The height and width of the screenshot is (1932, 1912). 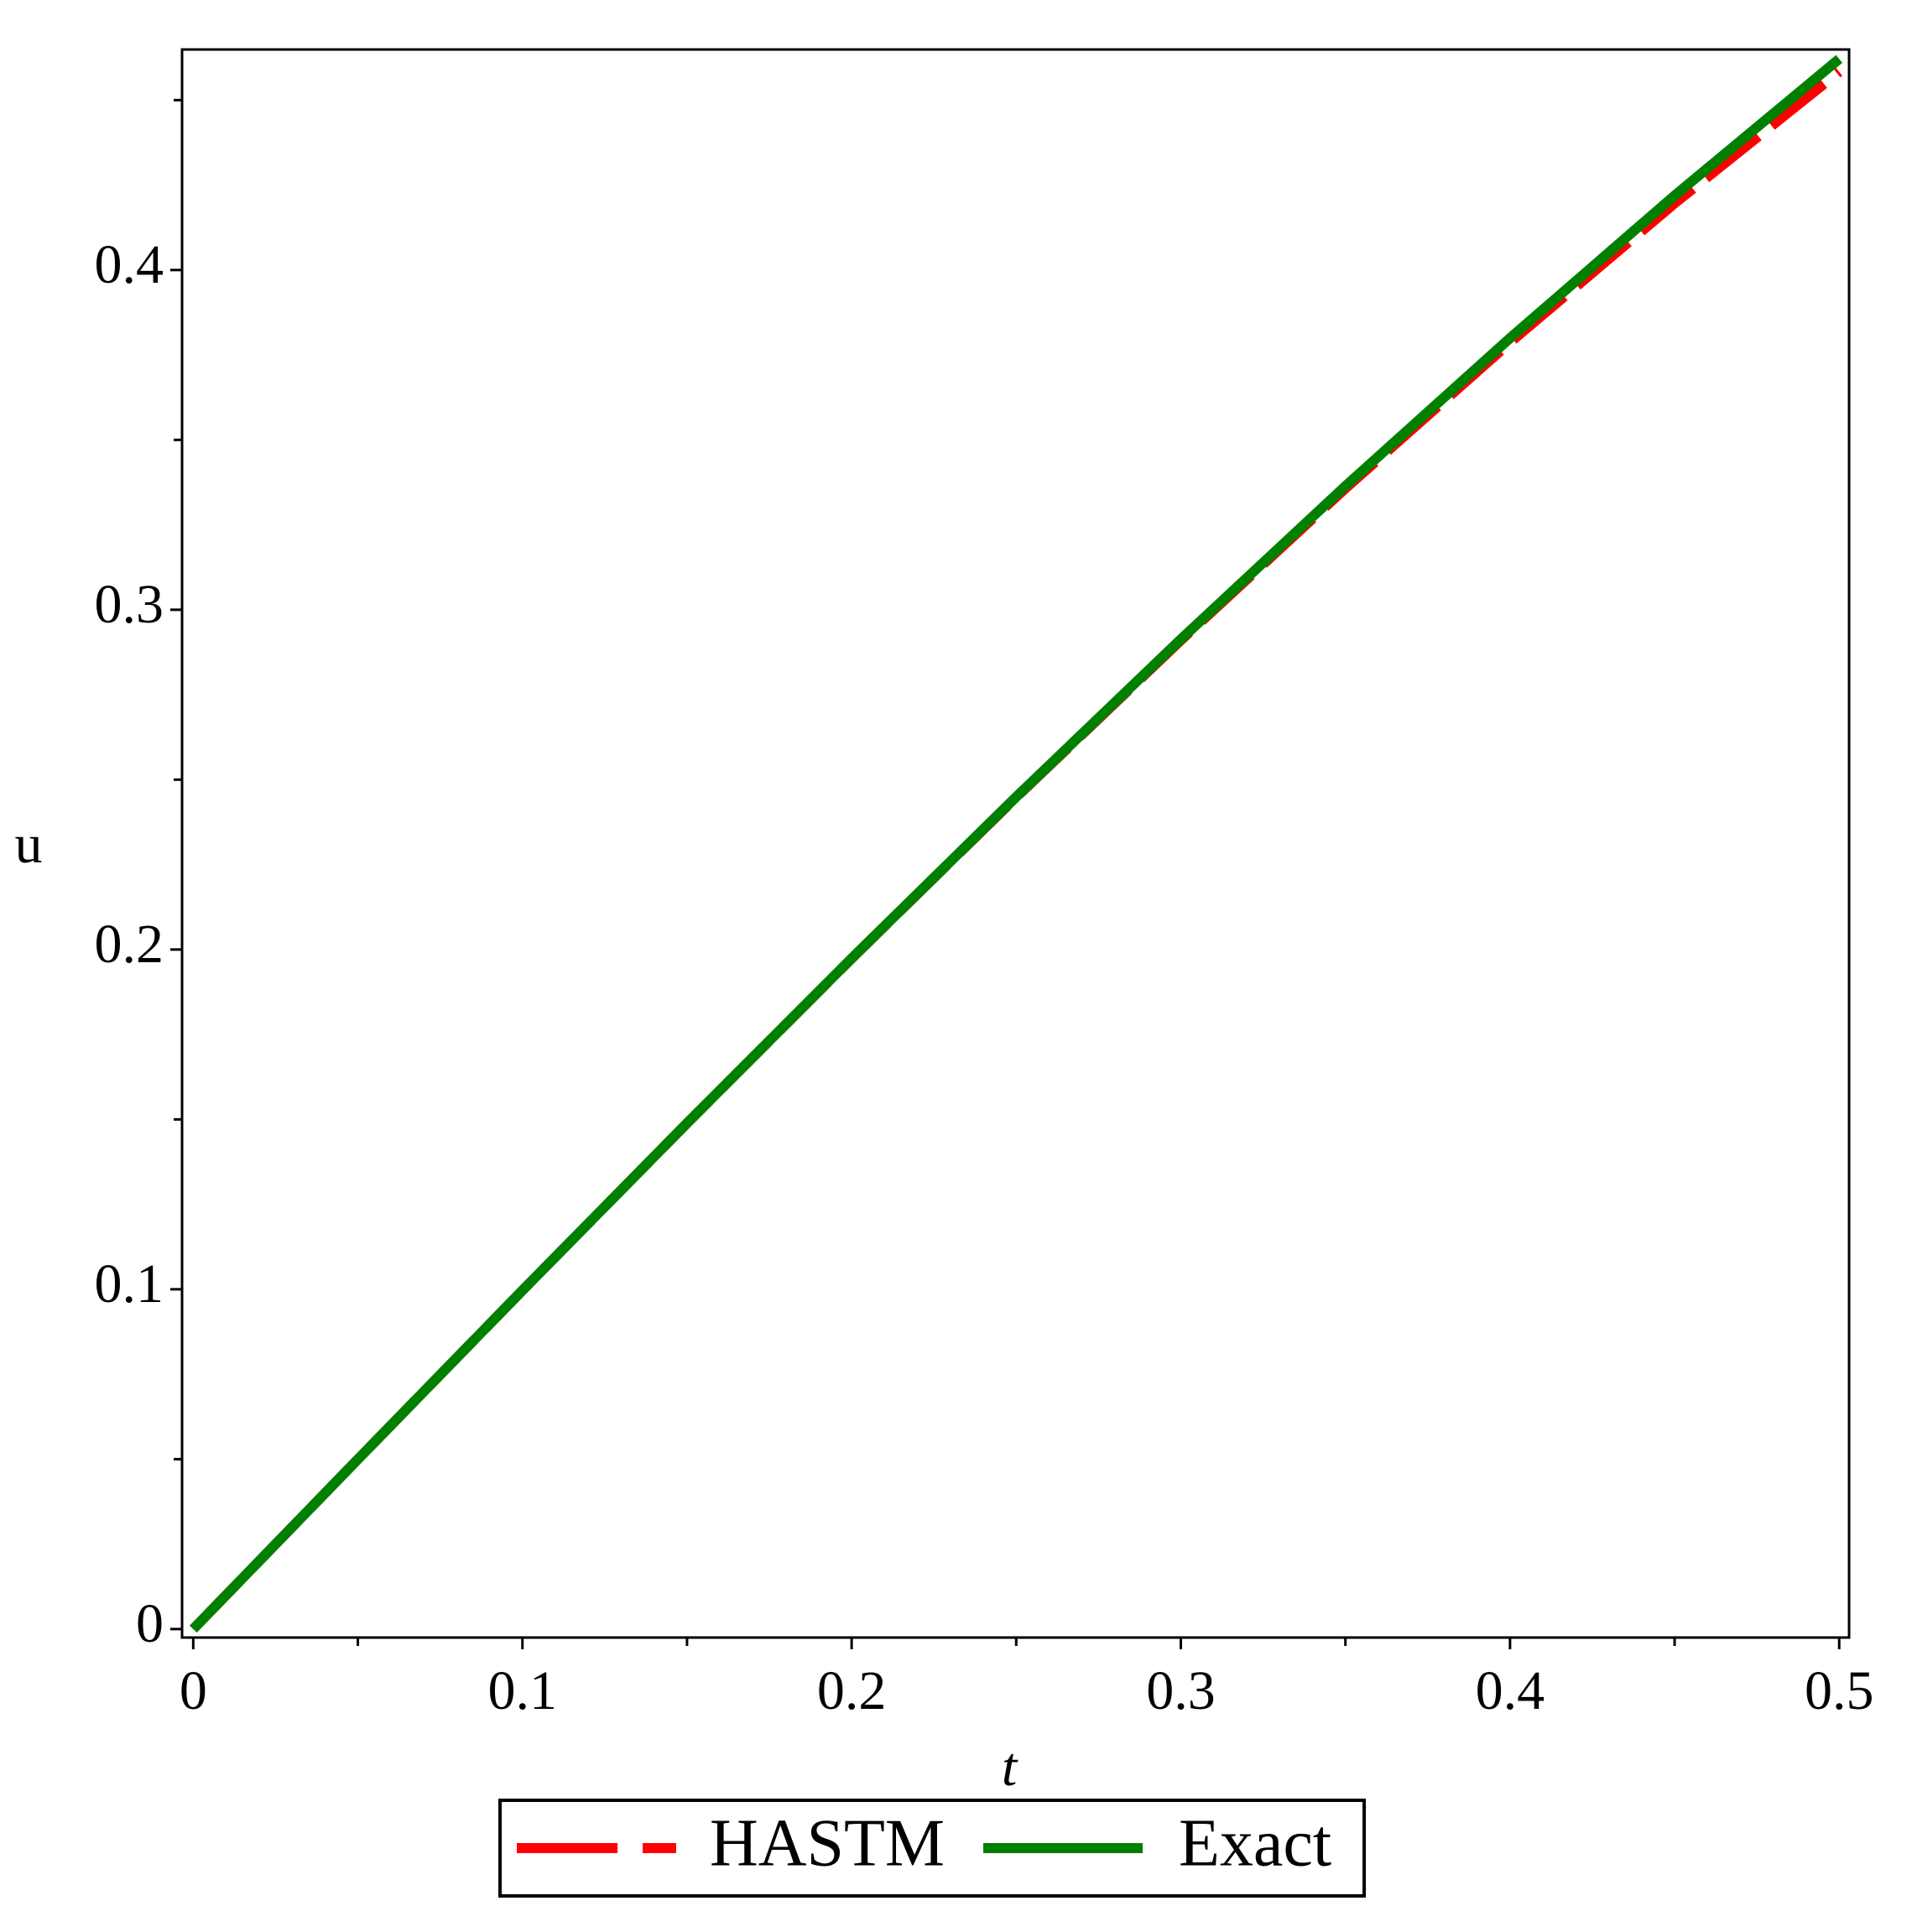 I want to click on y-tick-label: 0.3, so click(x=129, y=604).